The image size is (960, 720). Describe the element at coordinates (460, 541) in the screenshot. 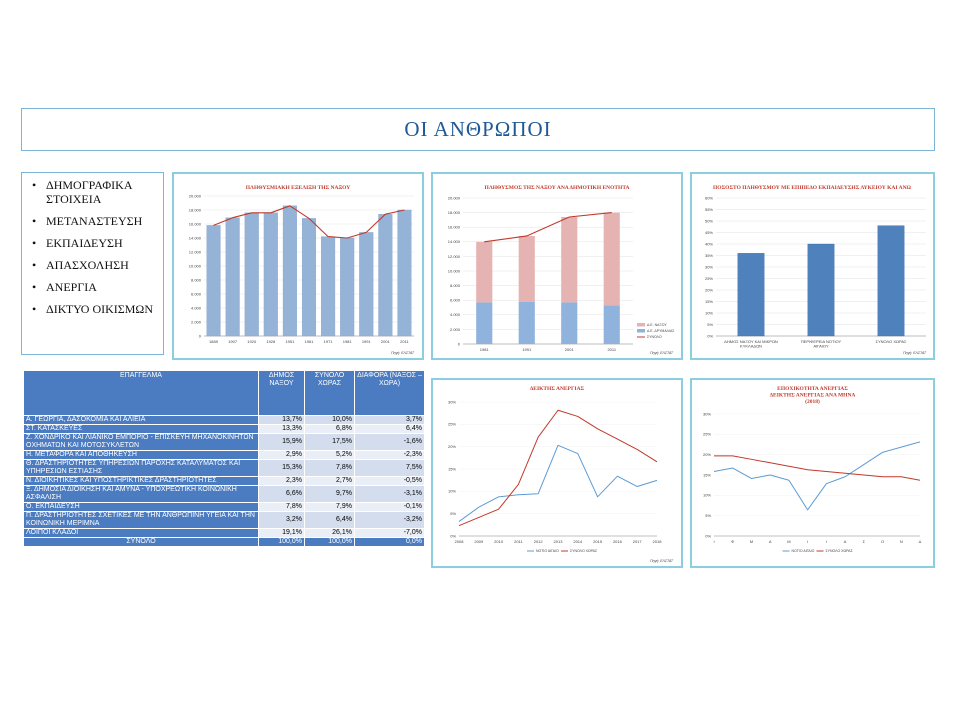

I see `x-tick-label: 2008` at that location.